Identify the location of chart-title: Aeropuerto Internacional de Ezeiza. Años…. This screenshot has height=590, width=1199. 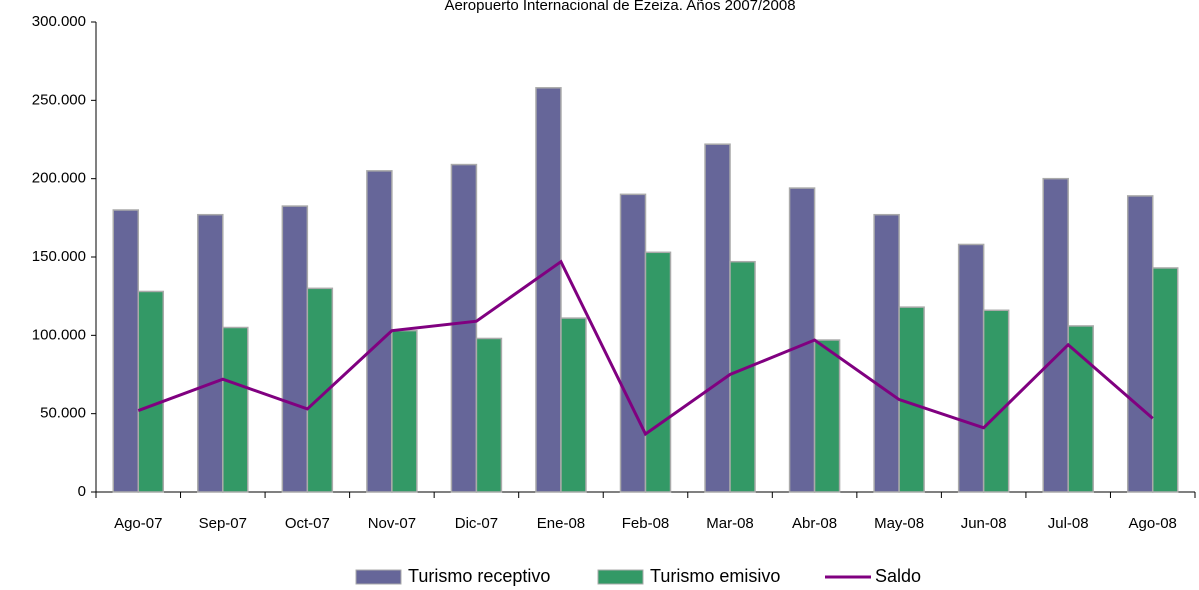
(619, 7).